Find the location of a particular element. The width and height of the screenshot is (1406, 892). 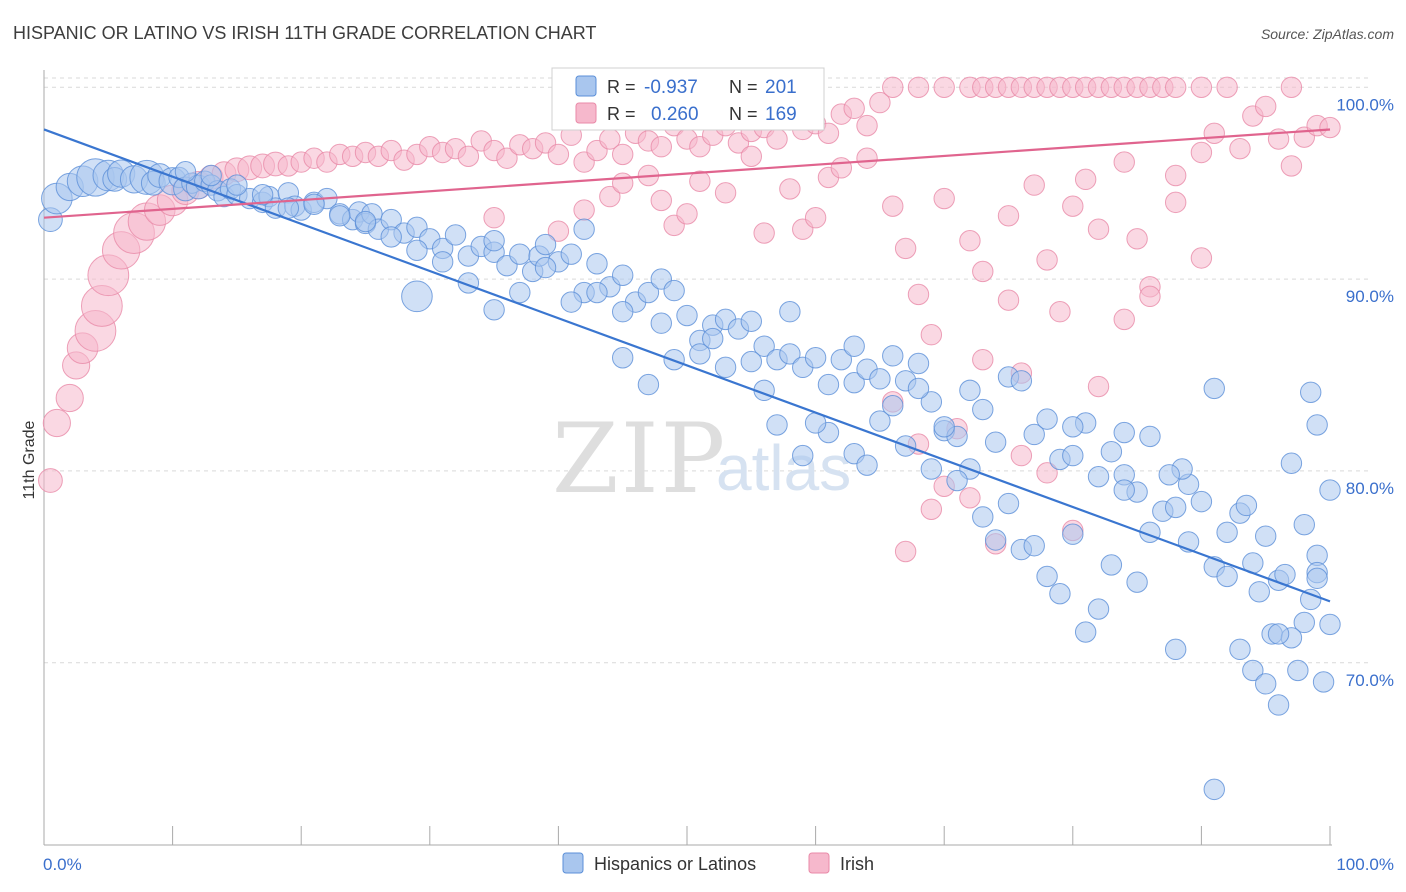

legend-r-label-2: R = is located at coordinates (621, 114).